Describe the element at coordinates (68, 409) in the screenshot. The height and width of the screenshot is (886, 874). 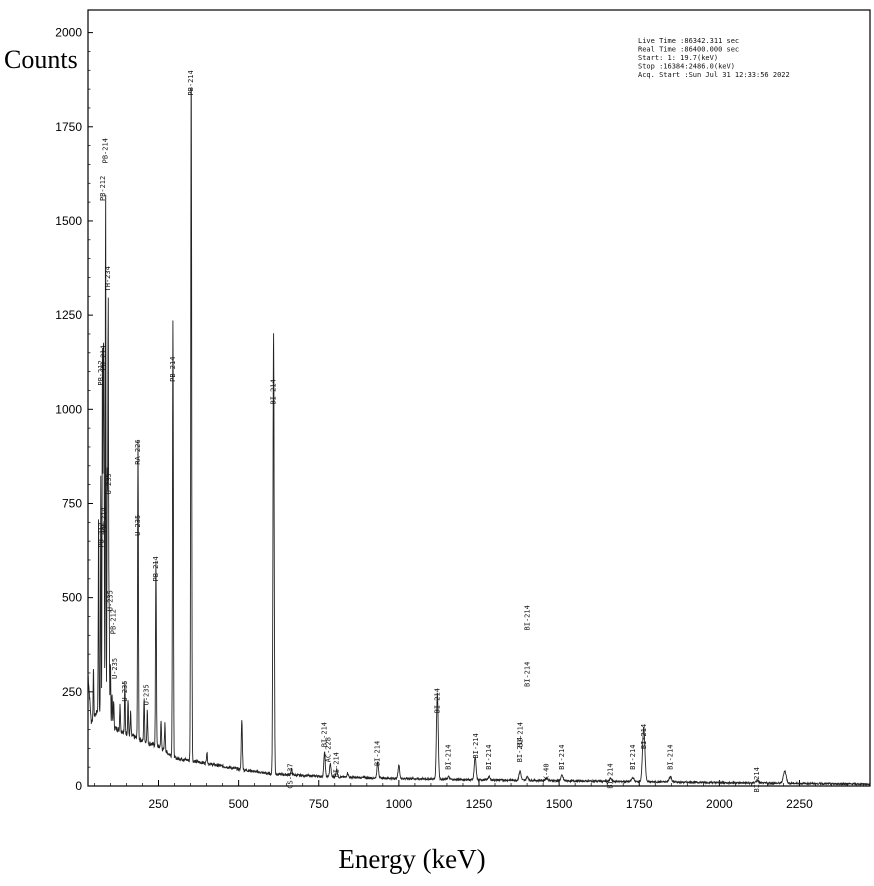
I see `y-tick-label: 1000` at that location.